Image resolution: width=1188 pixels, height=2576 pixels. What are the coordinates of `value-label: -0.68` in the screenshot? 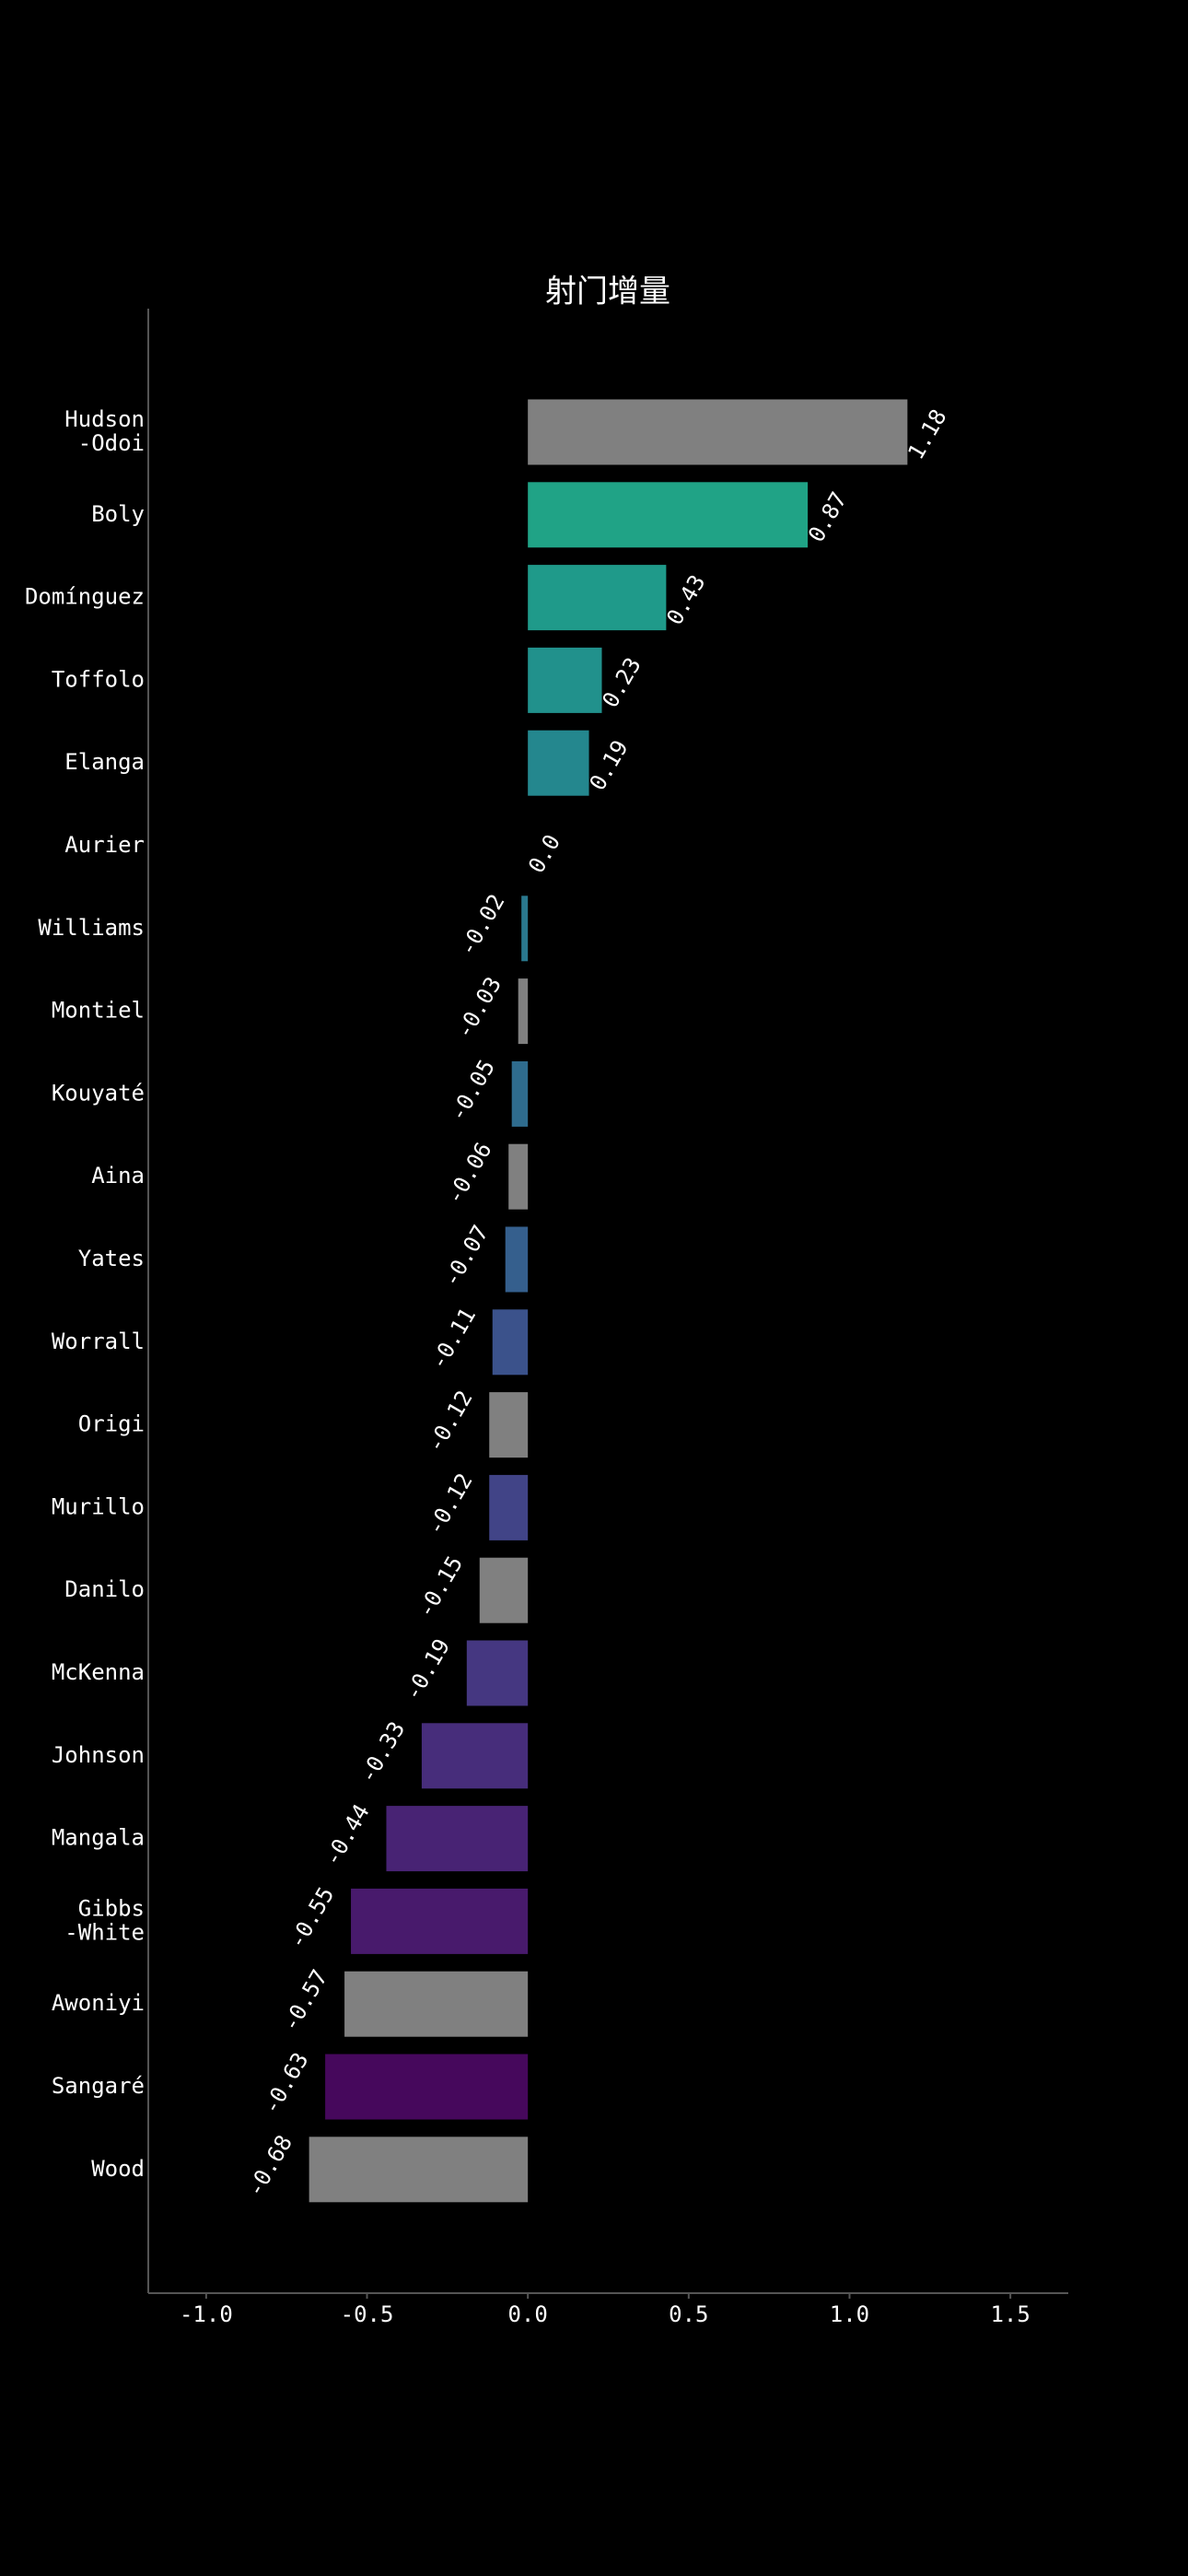 It's located at (269, 2166).